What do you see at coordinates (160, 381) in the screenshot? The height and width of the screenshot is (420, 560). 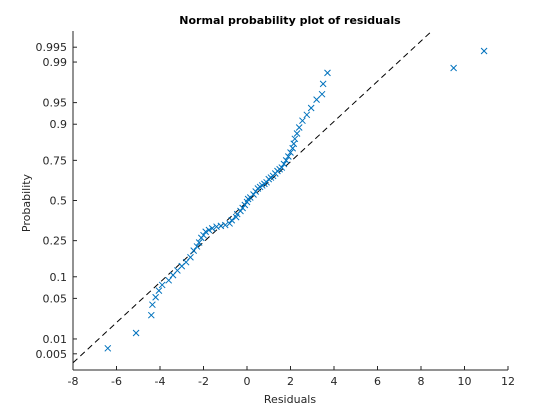 I see `x-tick-label: -4` at bounding box center [160, 381].